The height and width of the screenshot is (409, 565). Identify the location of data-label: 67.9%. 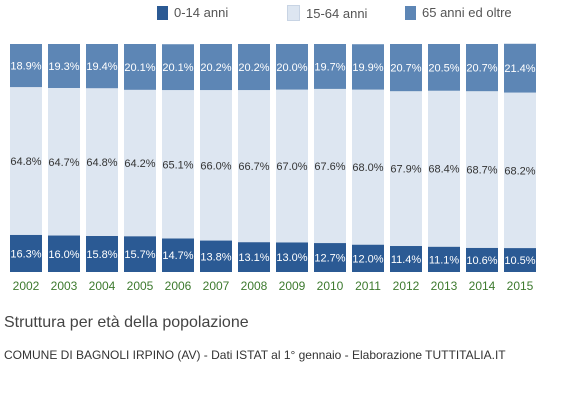
(405, 170).